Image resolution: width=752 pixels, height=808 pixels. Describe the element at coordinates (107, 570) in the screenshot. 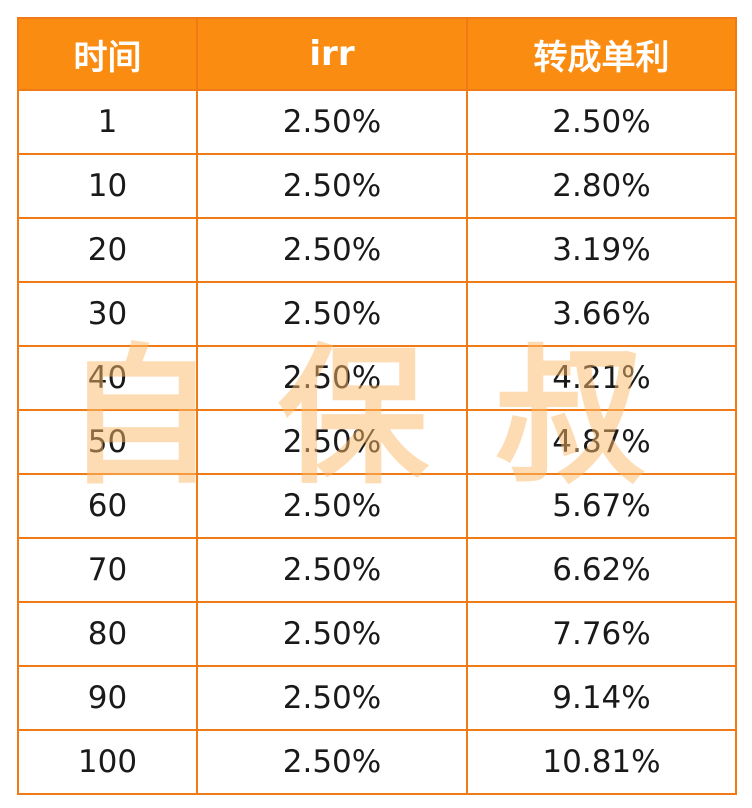

I see `cell-time: 70` at that location.